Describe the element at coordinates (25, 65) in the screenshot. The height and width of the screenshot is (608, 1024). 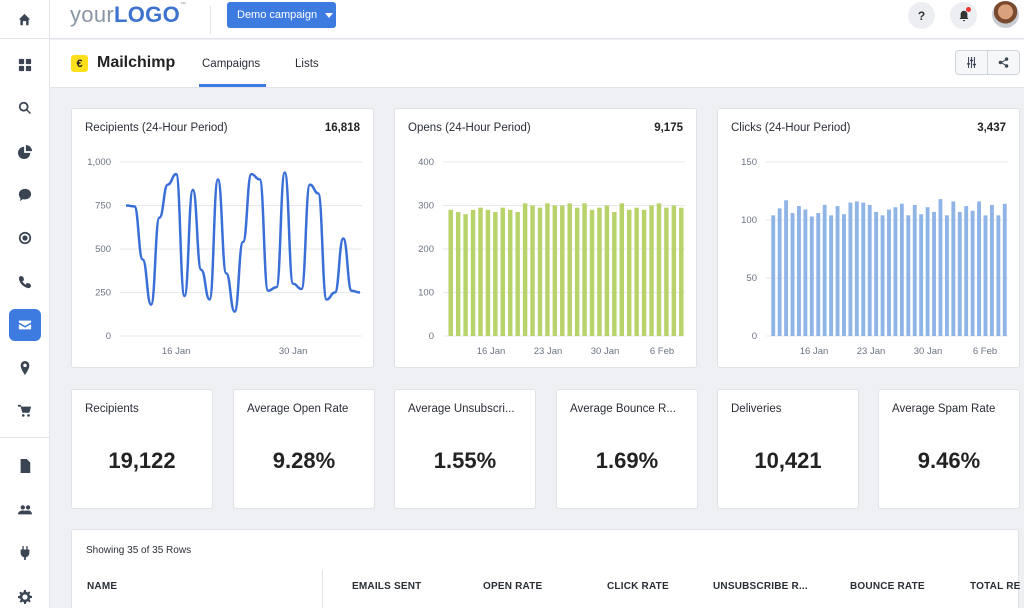
I see `sidebar-item-dashboards` at that location.